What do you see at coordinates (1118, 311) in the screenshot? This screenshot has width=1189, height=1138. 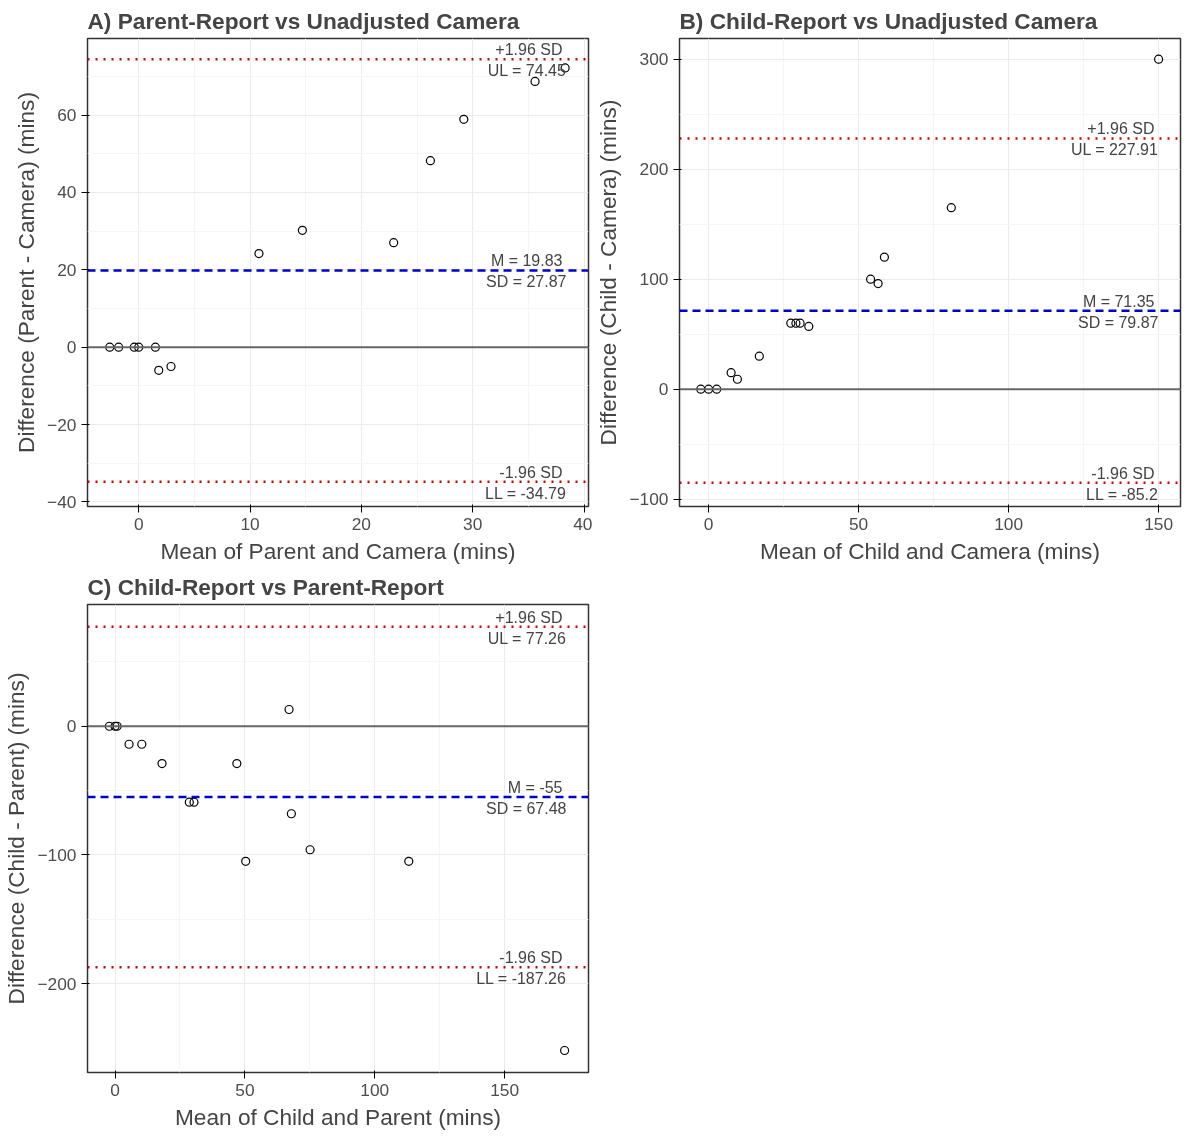 I see `ref-line-label: M = 71.35 SD = 79.87` at bounding box center [1118, 311].